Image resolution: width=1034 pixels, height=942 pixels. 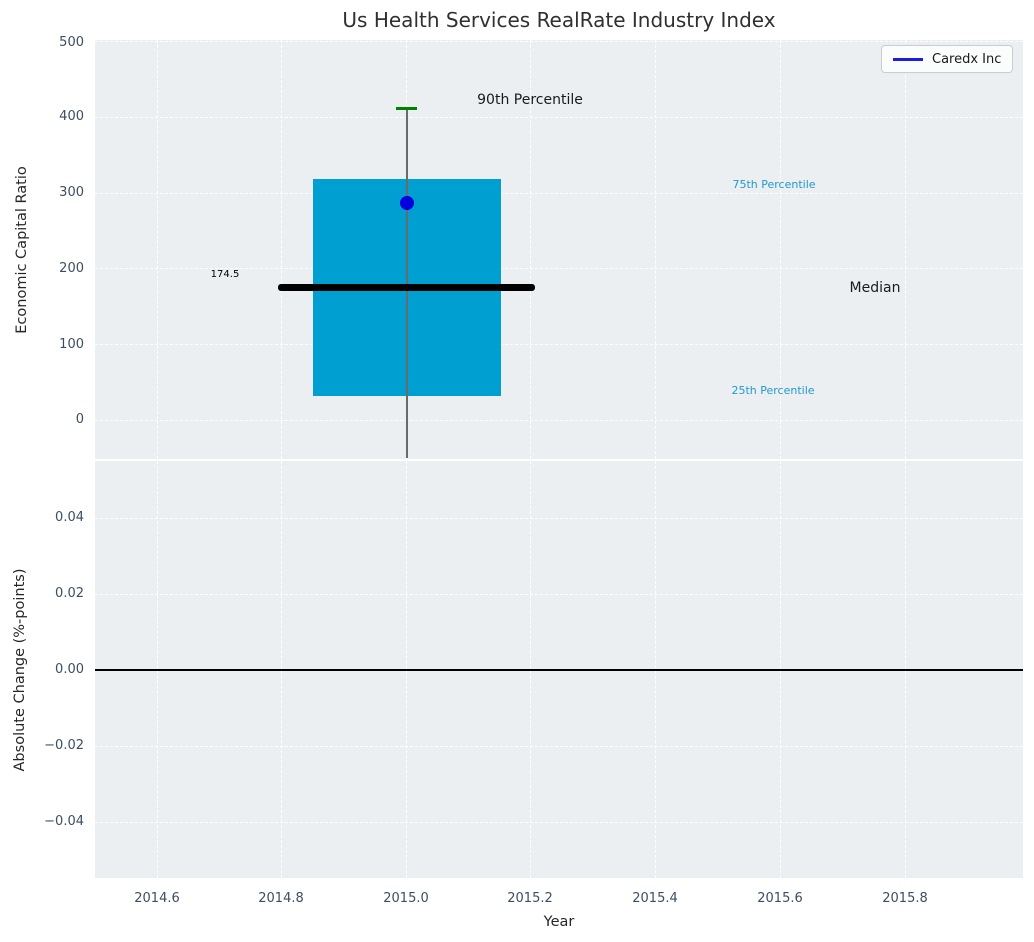 What do you see at coordinates (406, 108) in the screenshot?
I see `p90-whisker-cap` at bounding box center [406, 108].